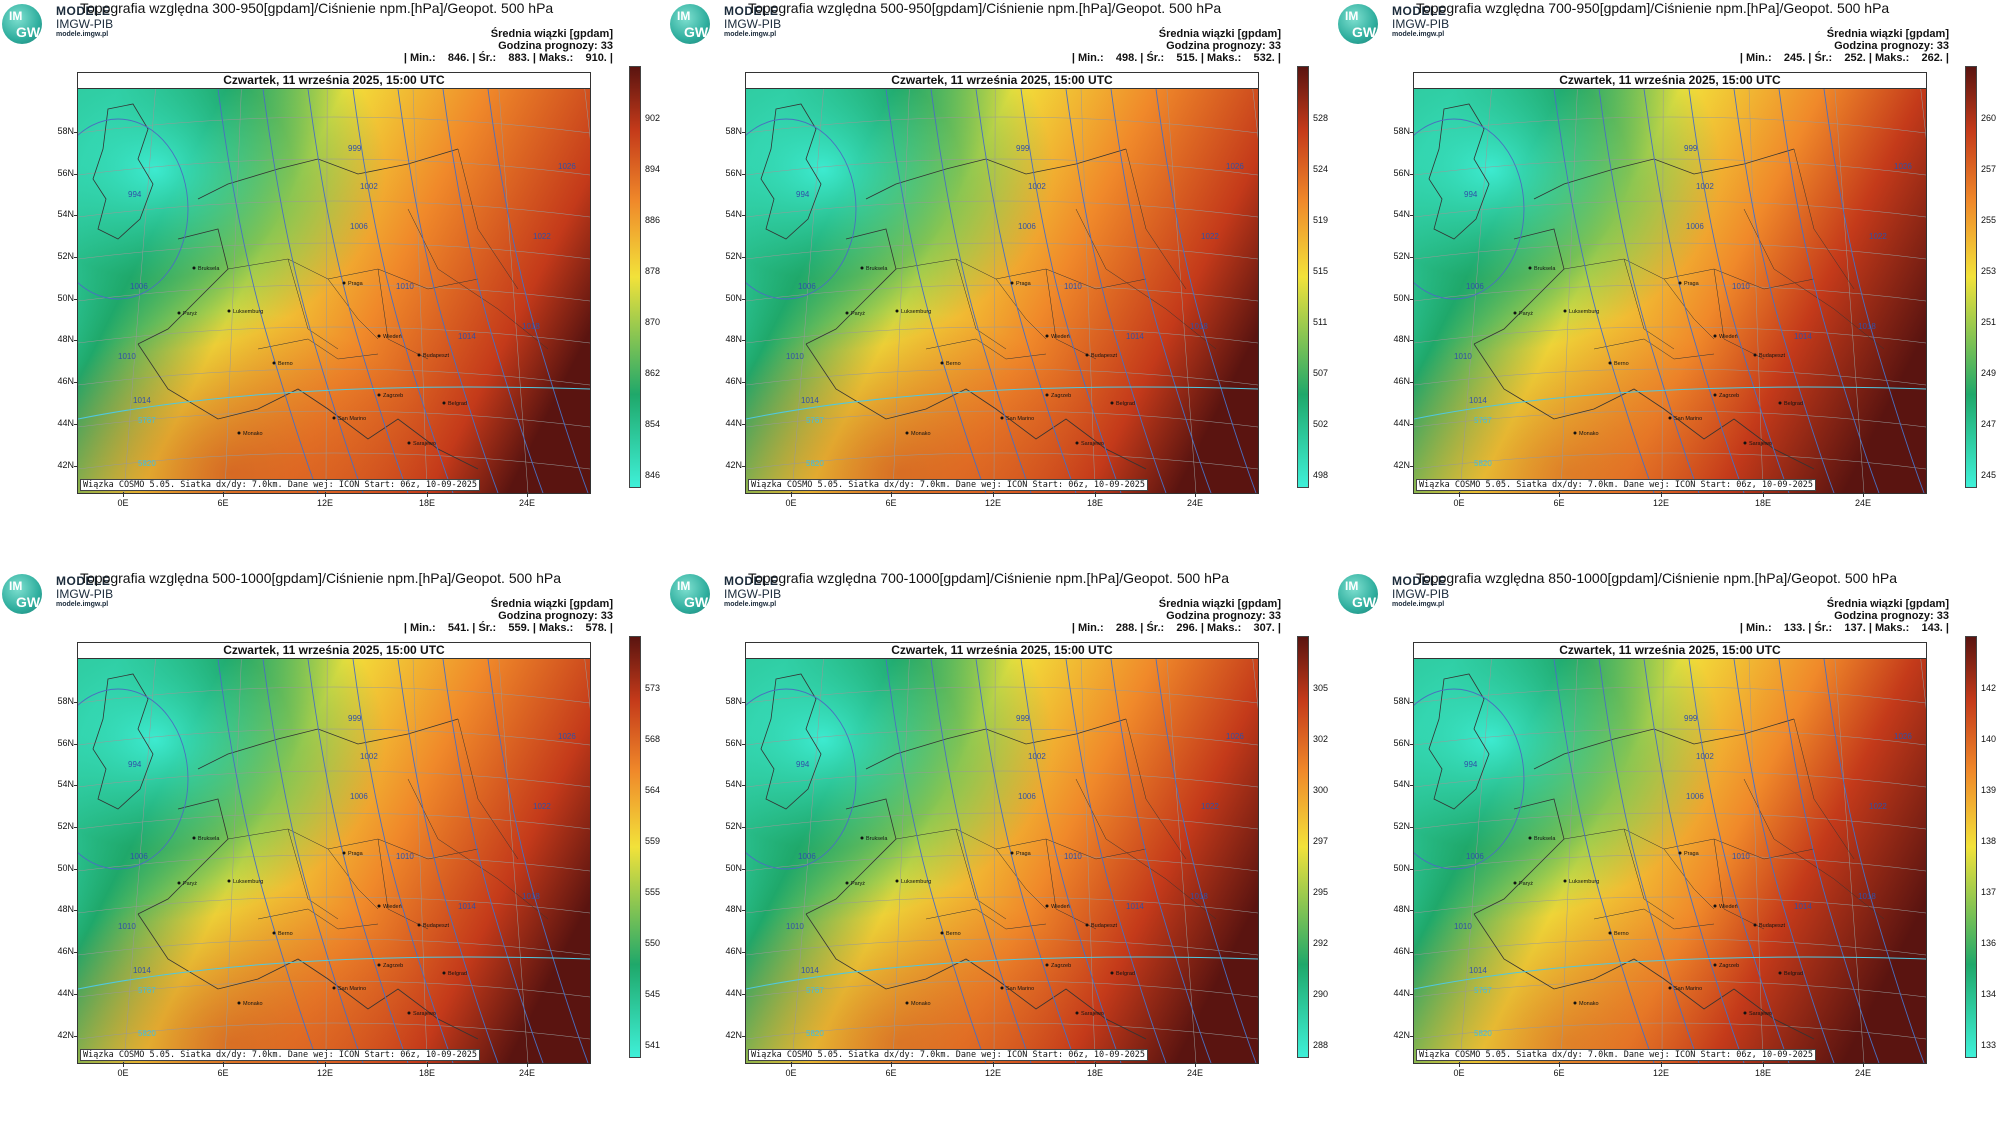 The image size is (2000, 1137). I want to click on colorbar-label: 519, so click(1321, 220).